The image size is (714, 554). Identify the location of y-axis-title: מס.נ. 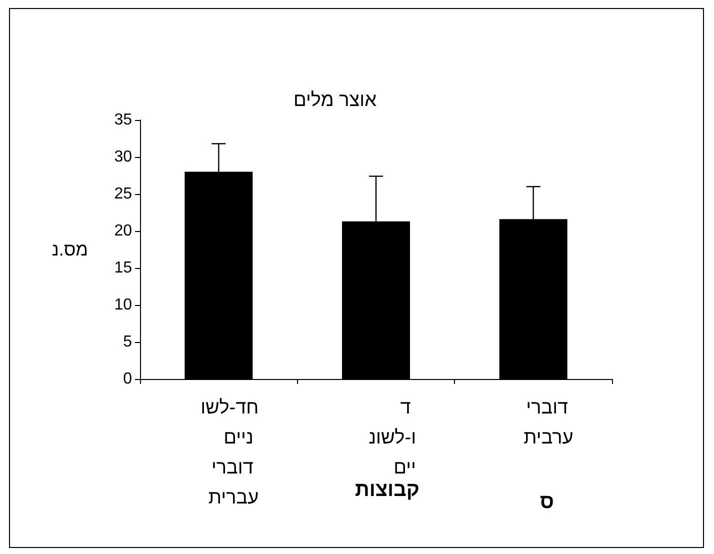
(70, 250).